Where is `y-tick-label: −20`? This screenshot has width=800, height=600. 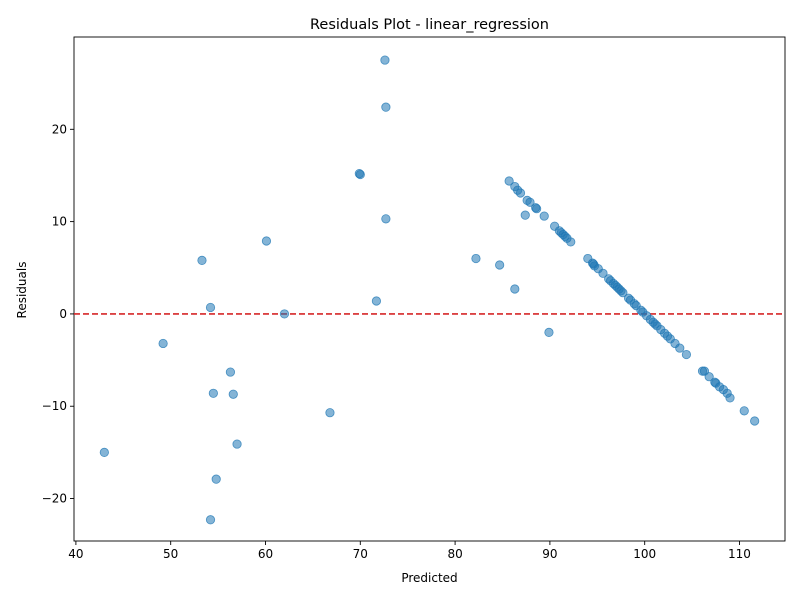 y-tick-label: −20 is located at coordinates (54, 499).